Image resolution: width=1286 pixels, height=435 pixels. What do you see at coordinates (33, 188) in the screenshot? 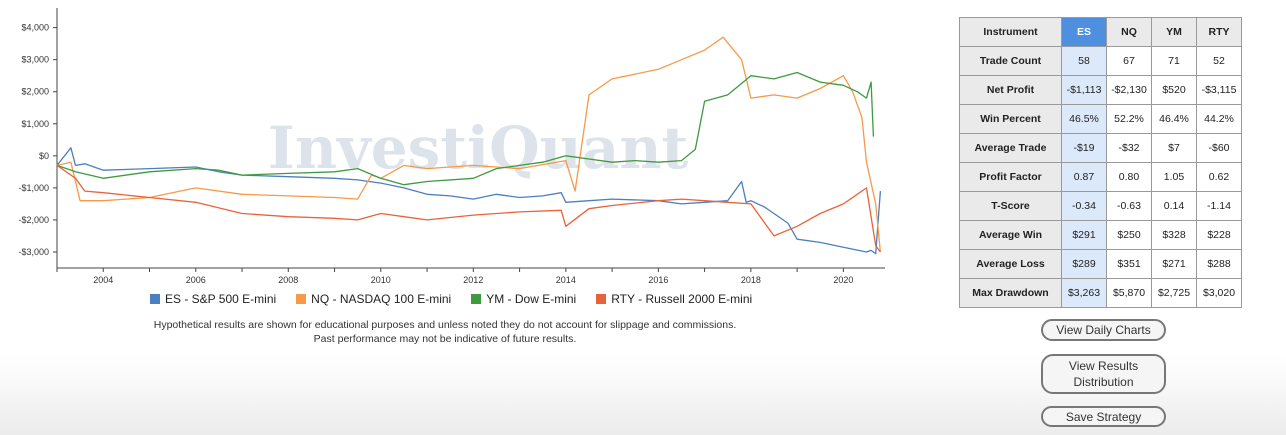
I see `y-tick-label: -$1,000` at bounding box center [33, 188].